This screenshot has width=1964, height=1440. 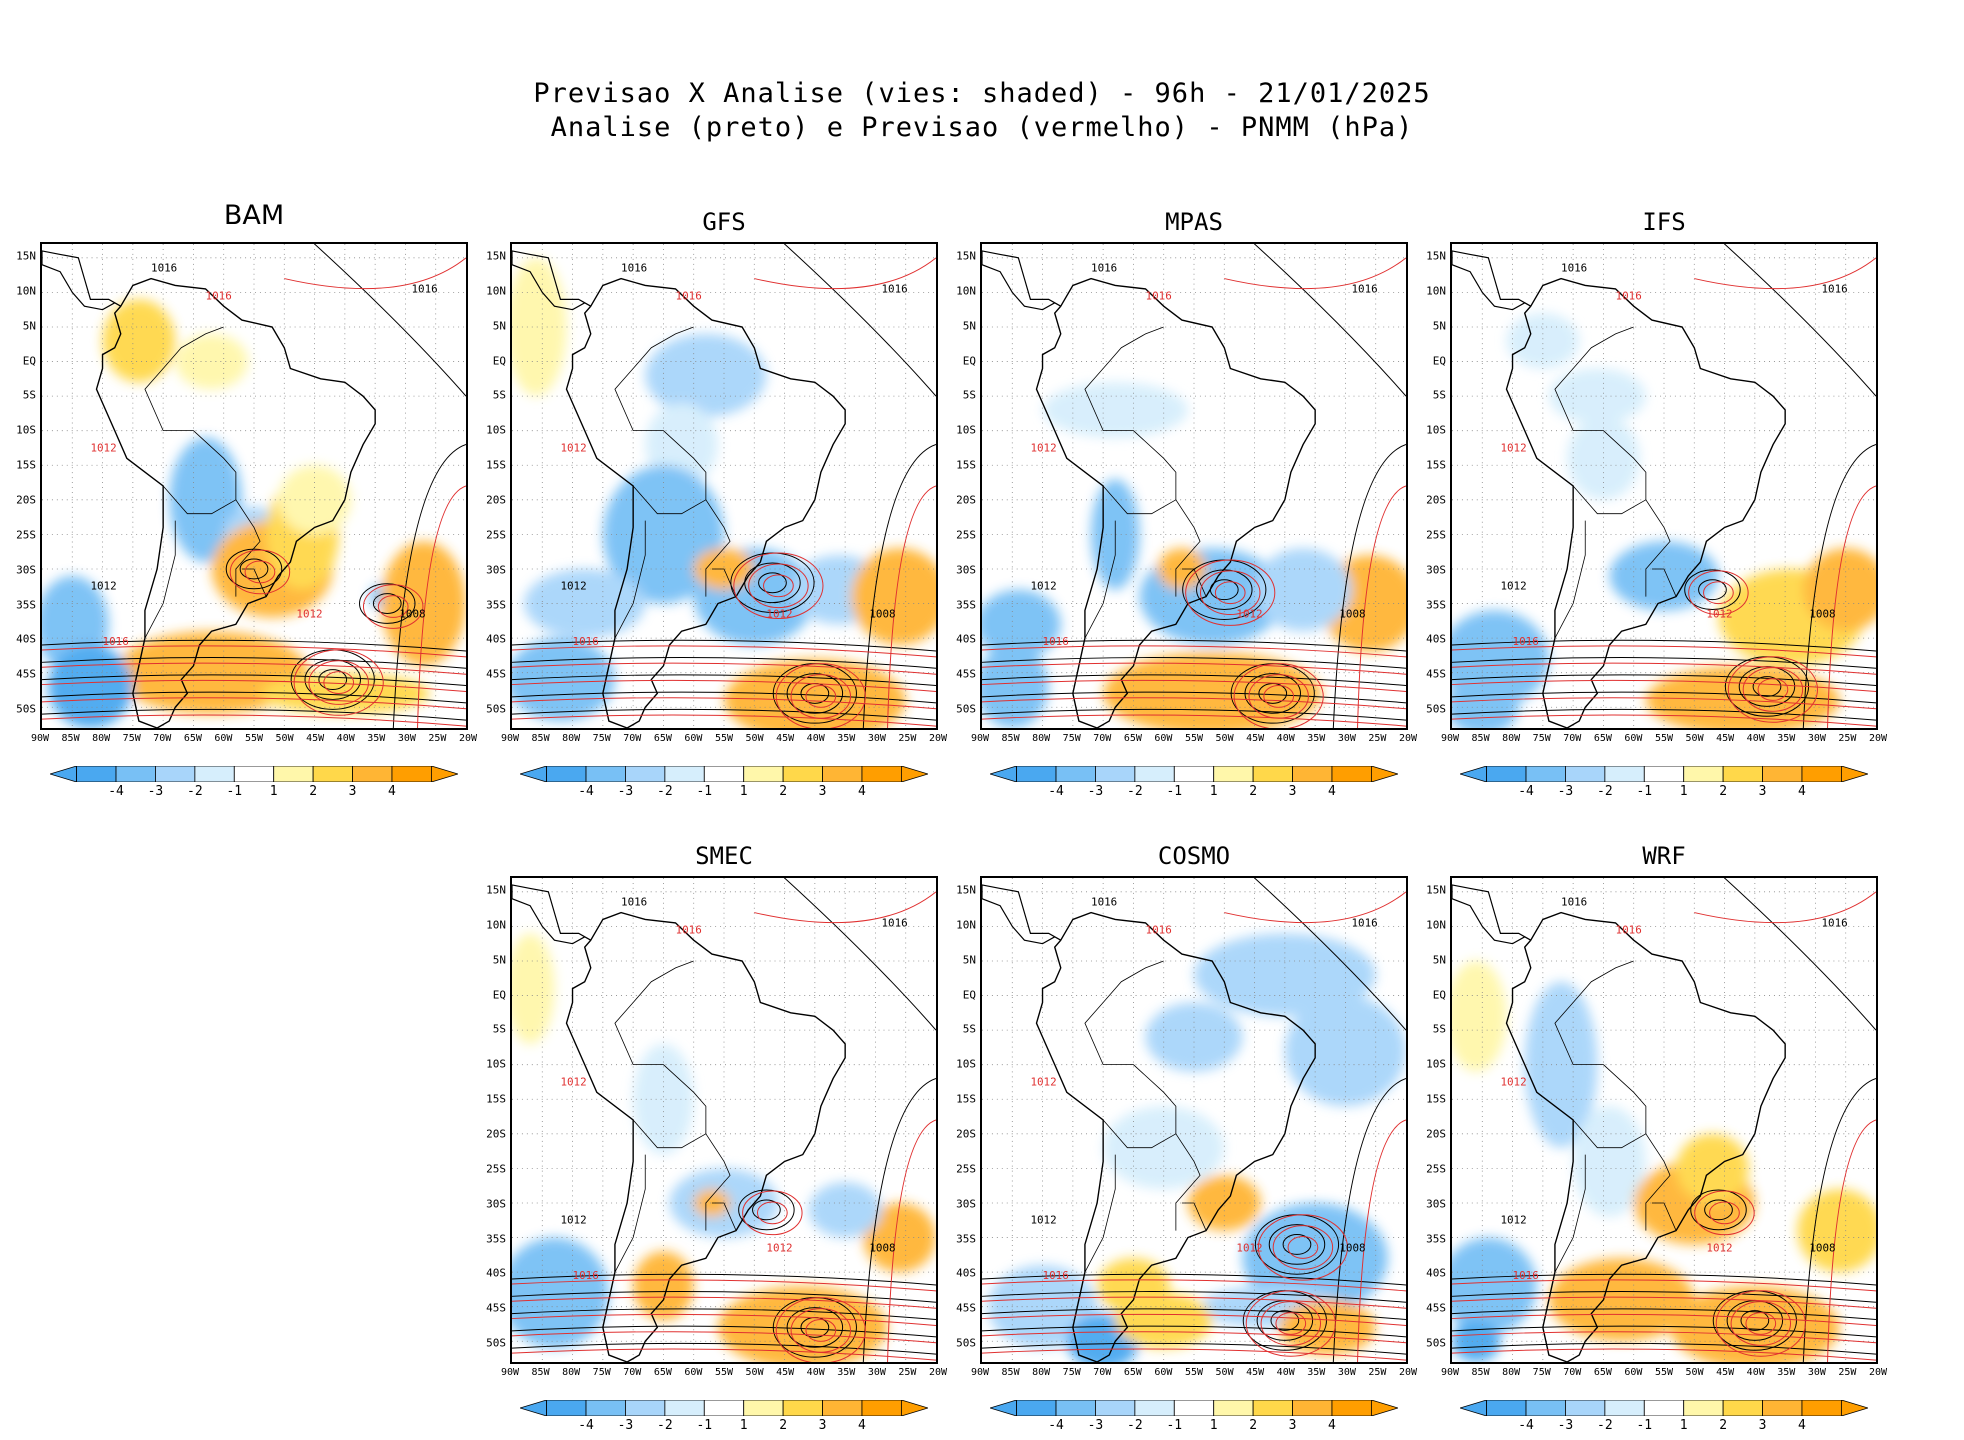 I want to click on lat-tick-label: 35S, so click(x=1436, y=604).